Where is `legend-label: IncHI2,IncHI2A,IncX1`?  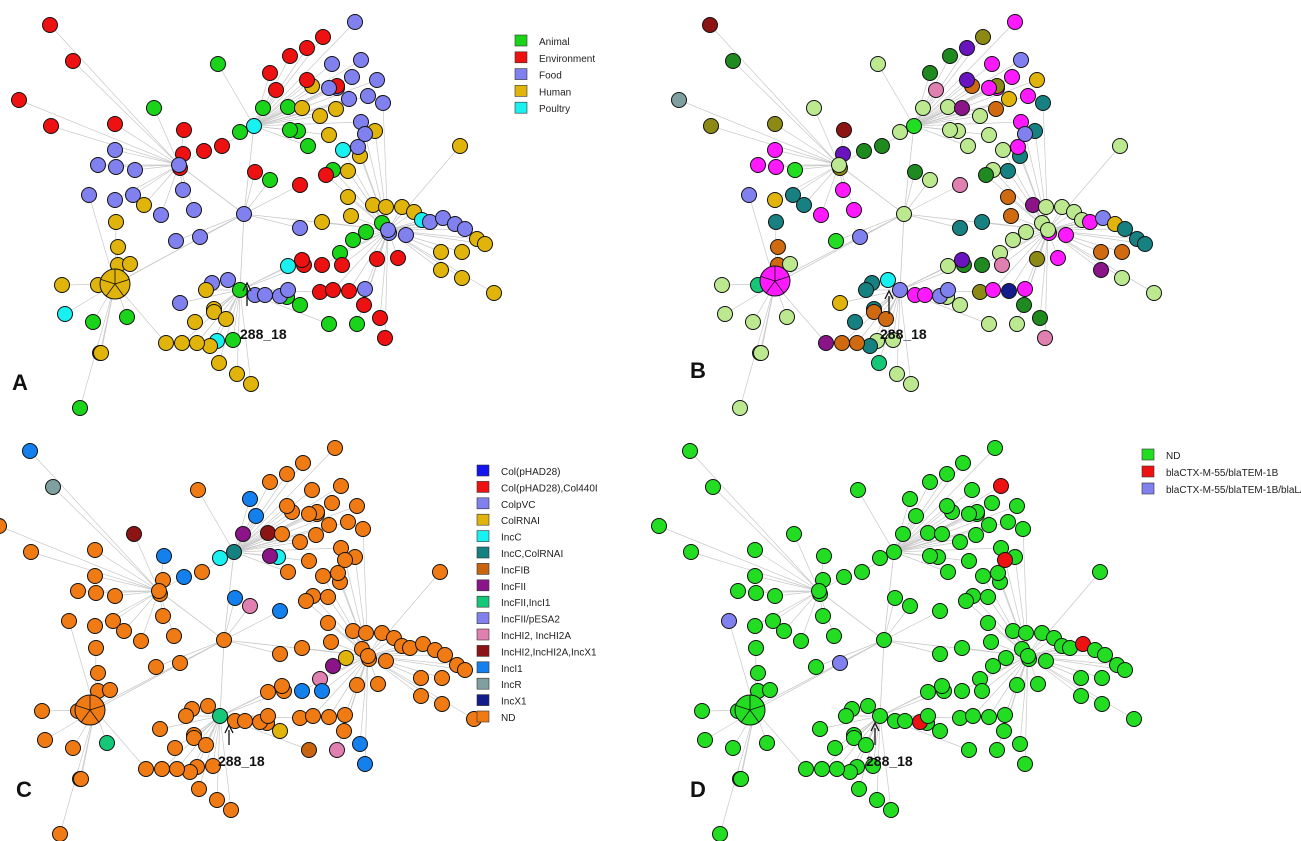
legend-label: IncHI2,IncHI2A,IncX1 is located at coordinates (549, 652).